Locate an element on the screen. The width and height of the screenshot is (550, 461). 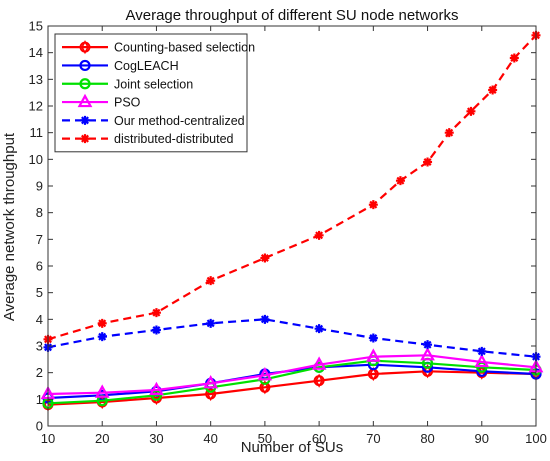
x-tick-label-6: 70 is located at coordinates (373, 438).